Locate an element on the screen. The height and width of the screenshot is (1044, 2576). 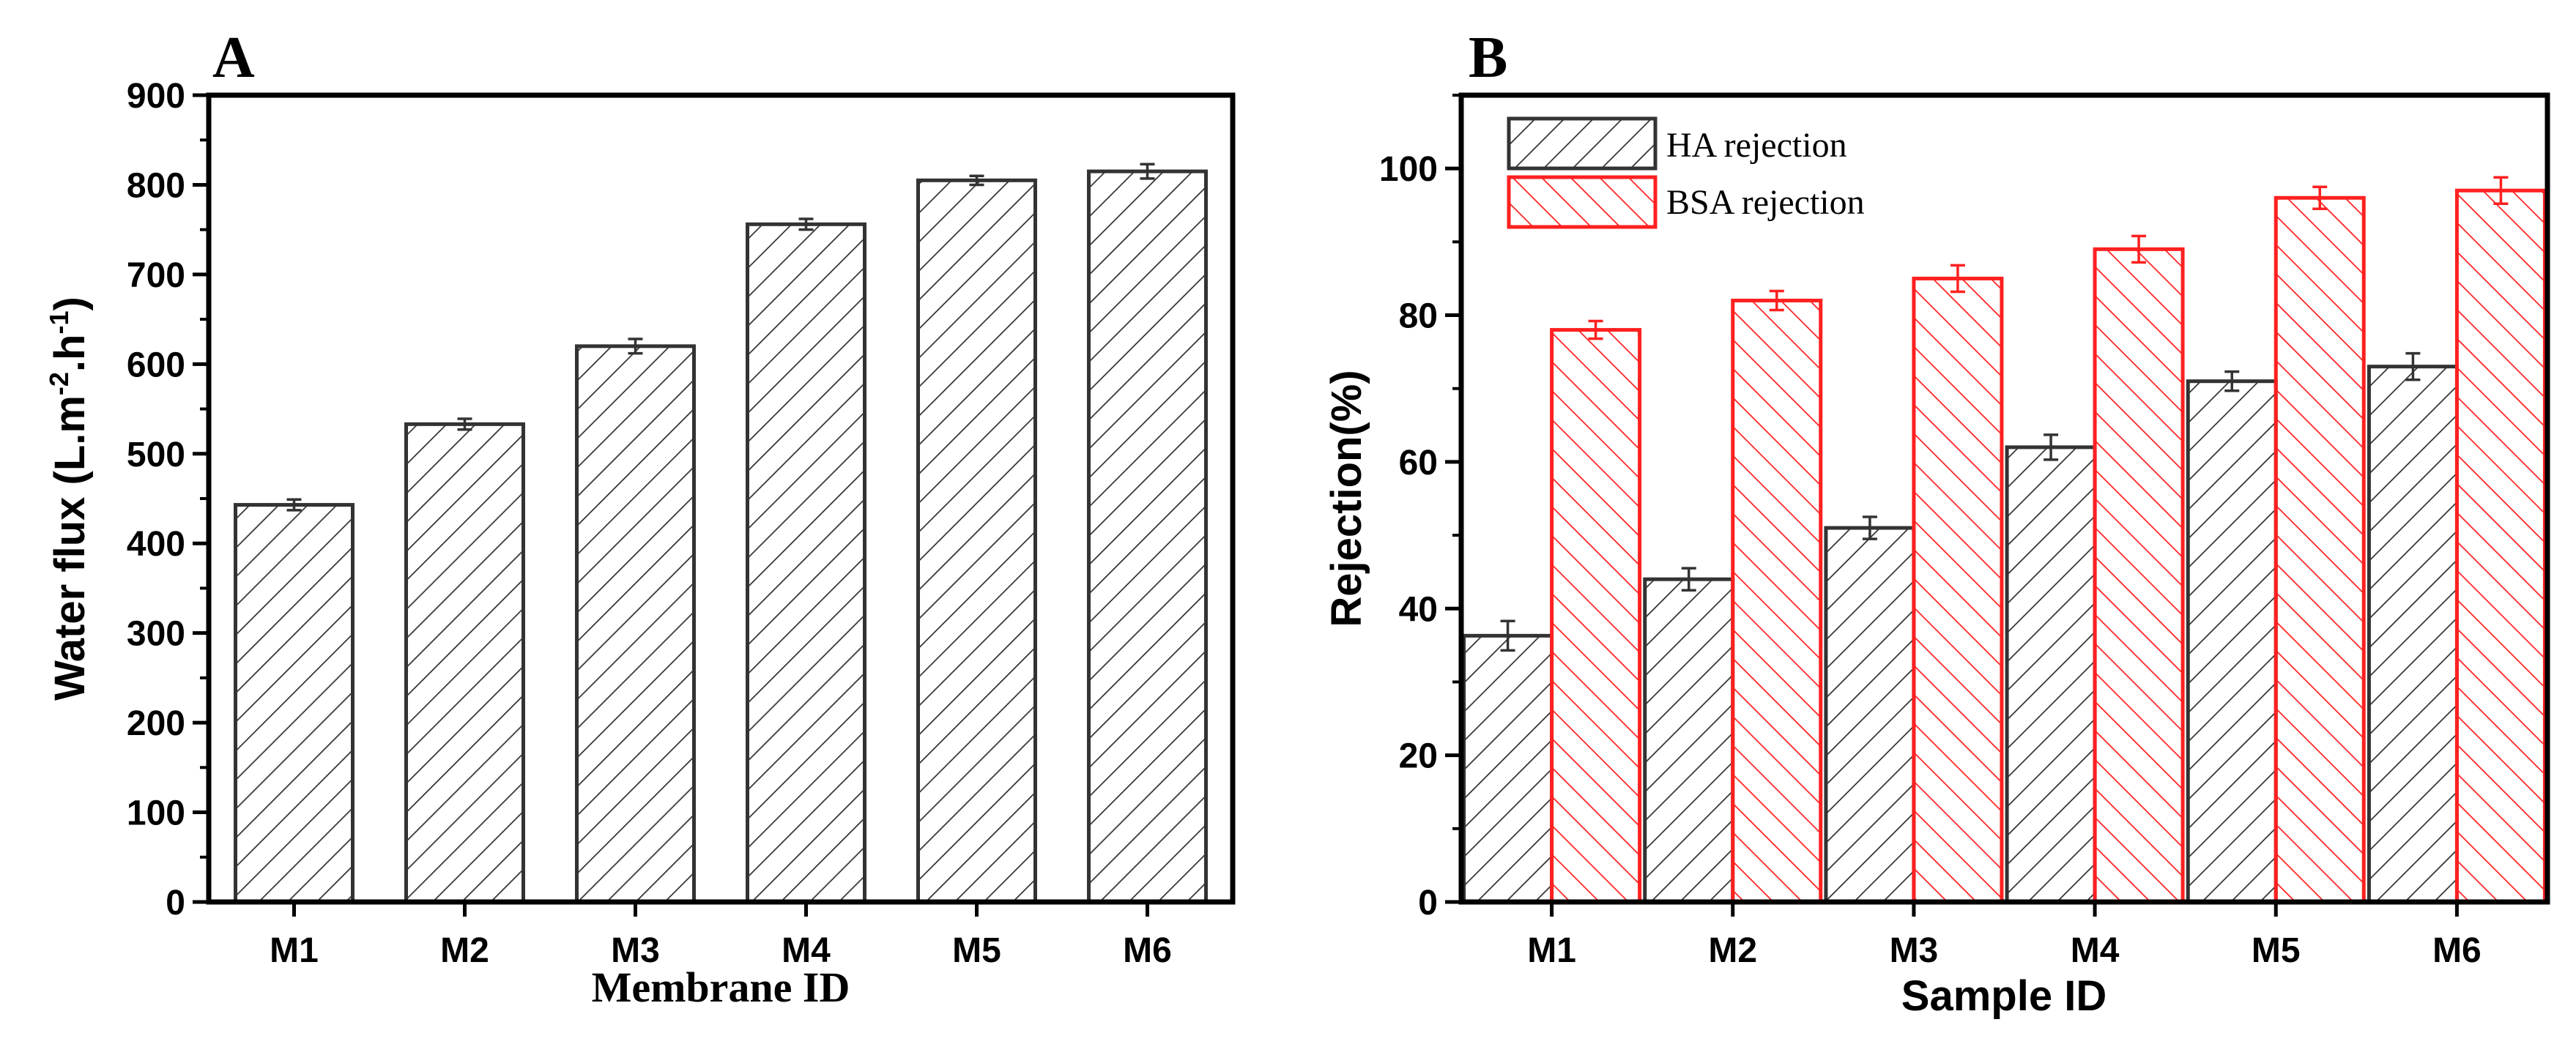
panel-a-x-tick-label: M6 is located at coordinates (1147, 950).